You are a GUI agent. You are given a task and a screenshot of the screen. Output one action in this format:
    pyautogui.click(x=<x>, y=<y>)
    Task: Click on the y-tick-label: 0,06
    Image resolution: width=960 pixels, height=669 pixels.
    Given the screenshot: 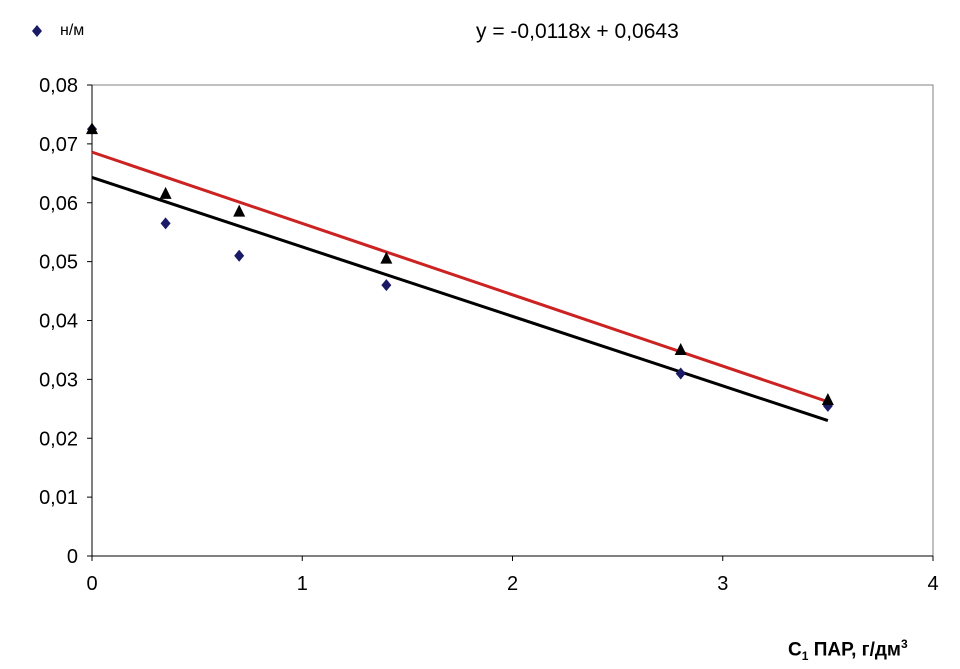 What is the action you would take?
    pyautogui.click(x=58, y=204)
    